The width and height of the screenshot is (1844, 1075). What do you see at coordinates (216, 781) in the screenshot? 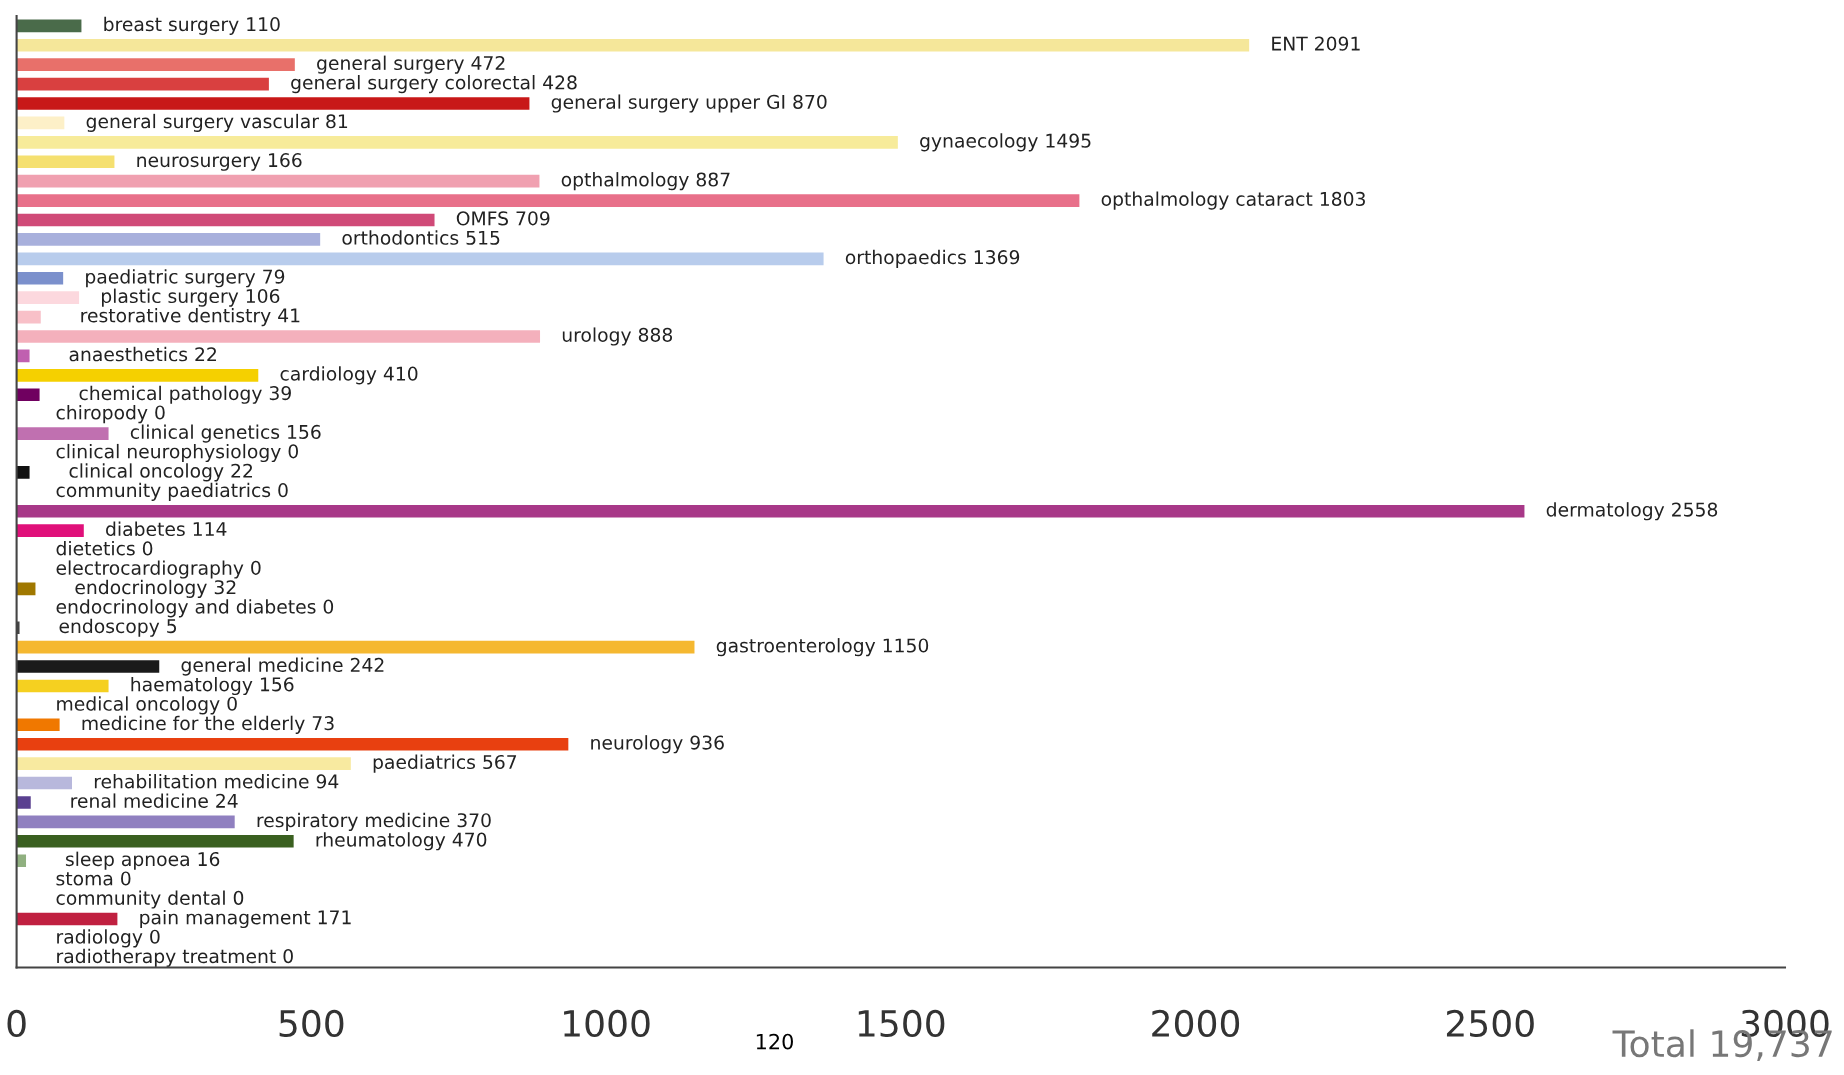
I see `y-tick-label: rehabilitation medicine 94` at bounding box center [216, 781].